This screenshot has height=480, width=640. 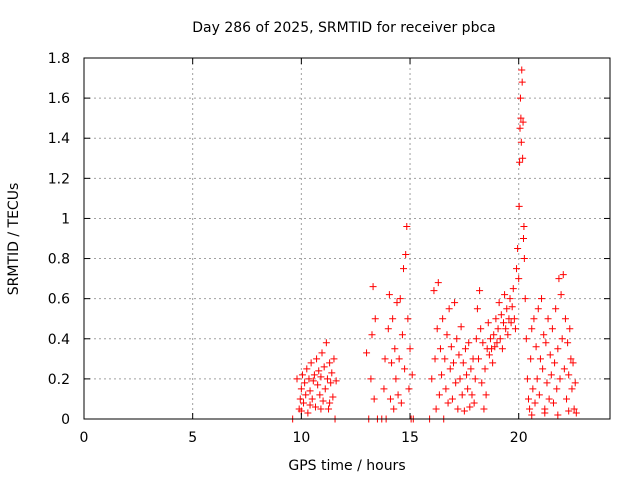 What do you see at coordinates (346, 466) in the screenshot?
I see `x-axis-title: GPS time / hours` at bounding box center [346, 466].